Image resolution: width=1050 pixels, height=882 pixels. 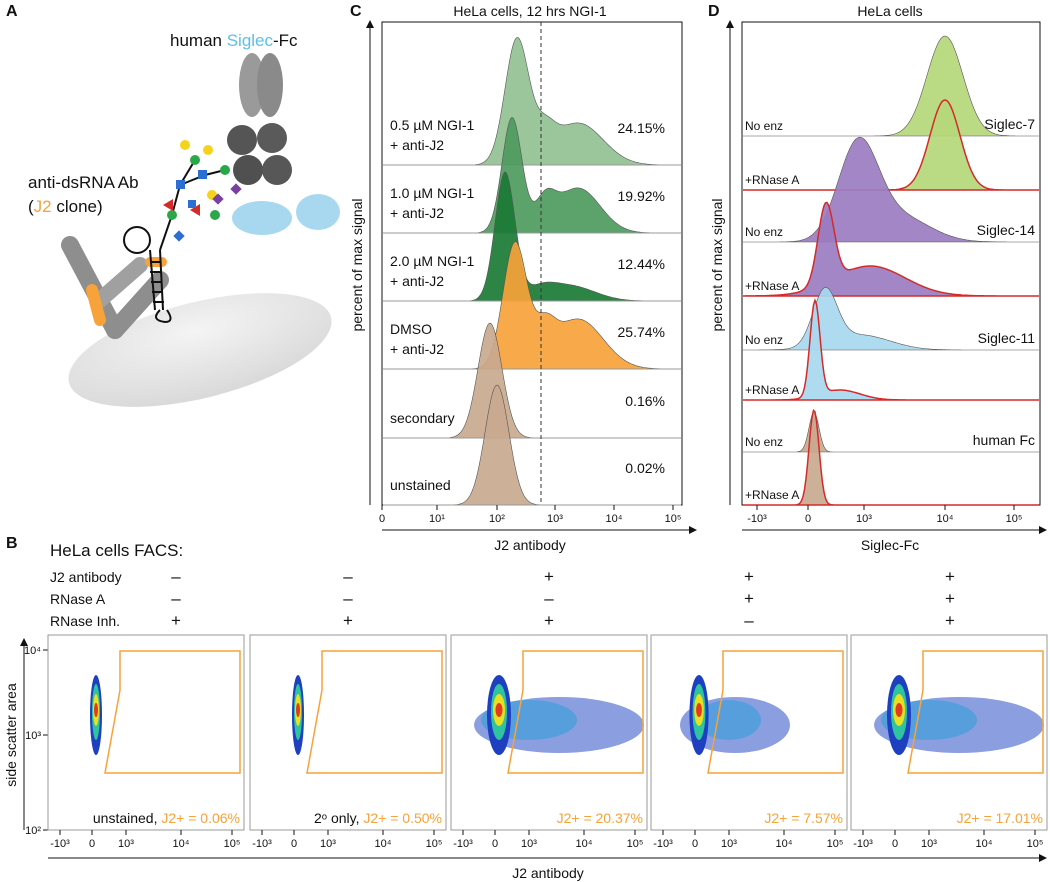 What do you see at coordinates (33, 736) in the screenshot?
I see `y-tick-label: 10³` at bounding box center [33, 736].